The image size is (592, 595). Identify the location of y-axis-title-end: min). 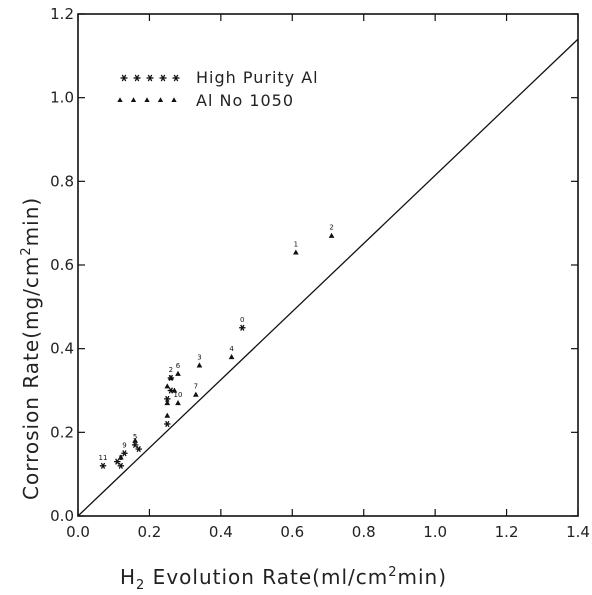
(31, 222).